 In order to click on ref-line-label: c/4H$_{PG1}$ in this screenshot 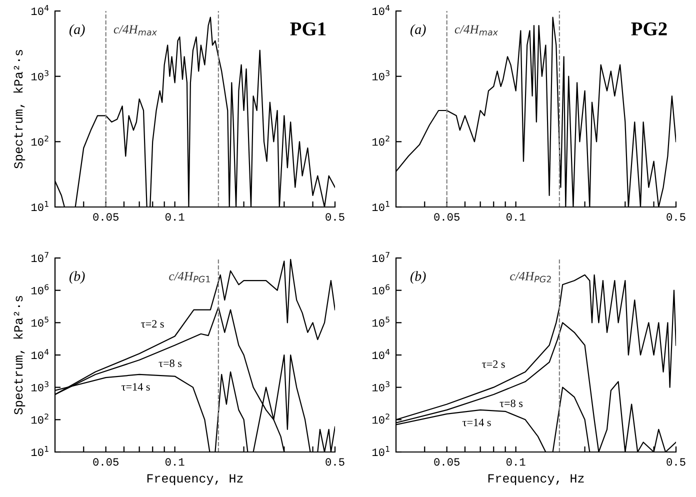, I will do `click(189, 277)`.